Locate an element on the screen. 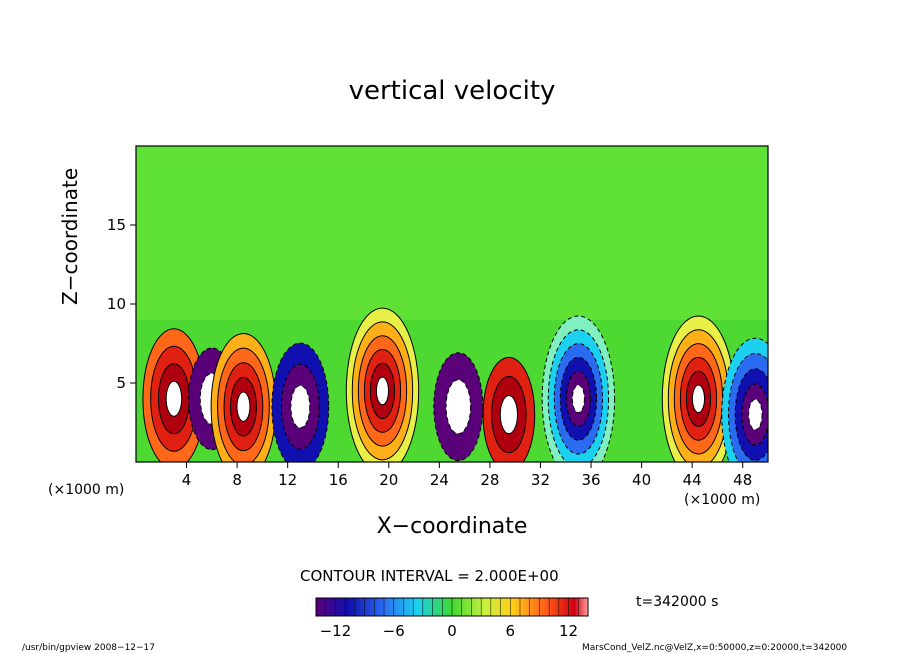 Image resolution: width=904 pixels, height=654 pixels. x-tick-label: 44 is located at coordinates (692, 480).